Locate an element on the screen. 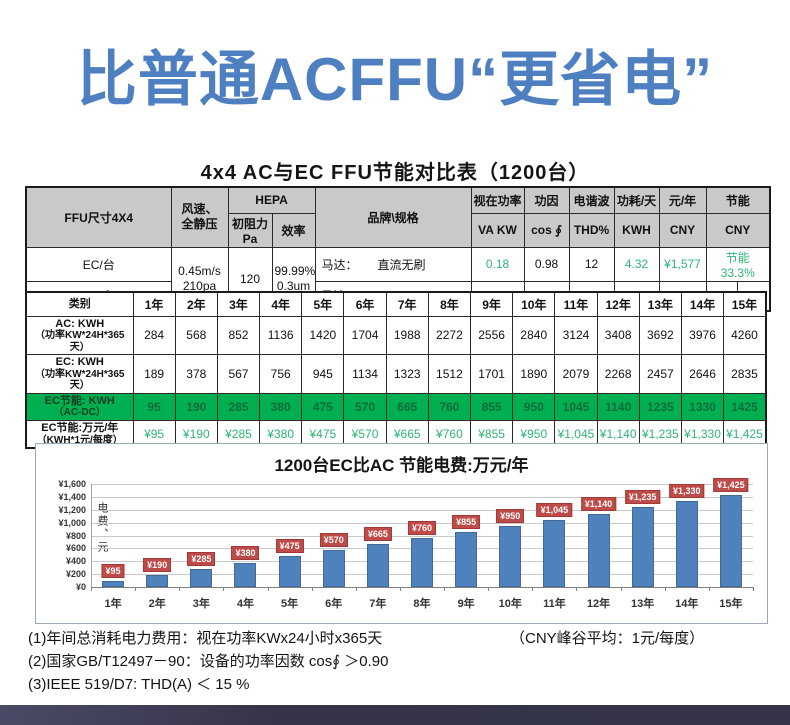  year-cell: 1140 is located at coordinates (618, 406).